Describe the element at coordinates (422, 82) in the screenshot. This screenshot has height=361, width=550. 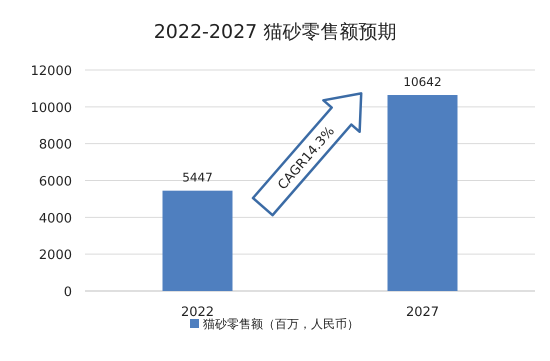
I see `data-label: 10642` at that location.